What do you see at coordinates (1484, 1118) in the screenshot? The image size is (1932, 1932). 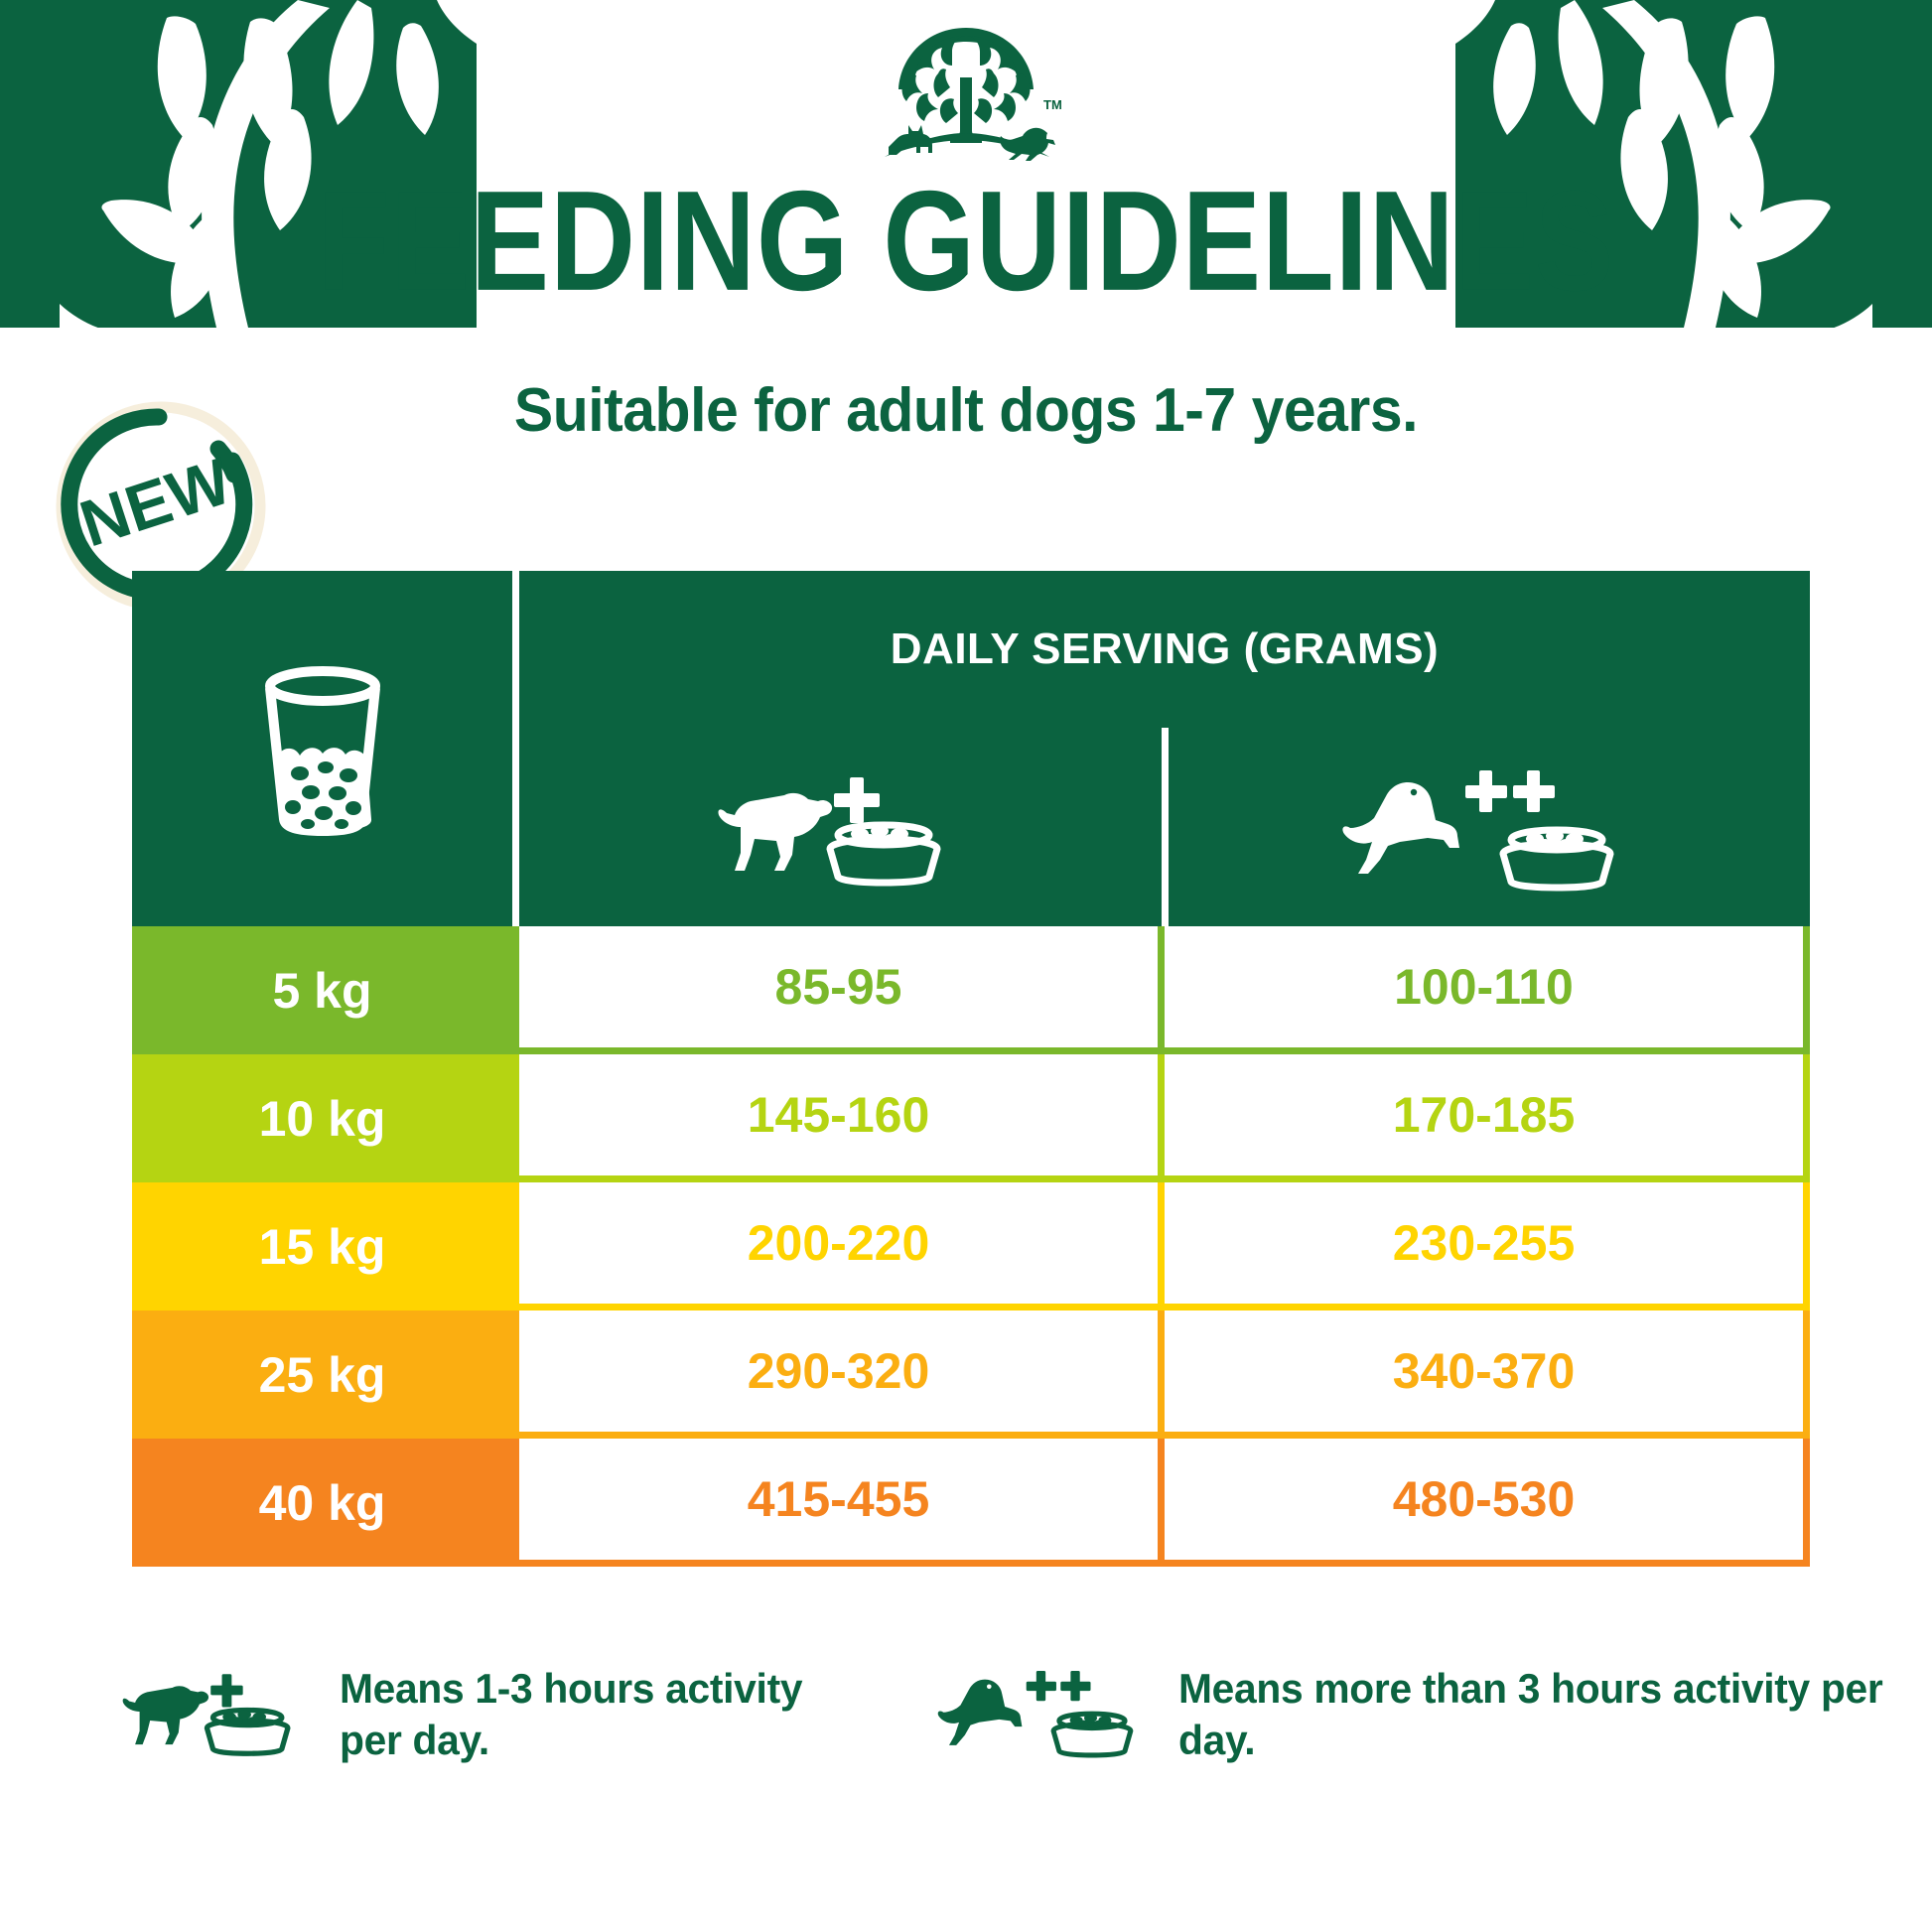 I see `cell-high-activity: 170-185` at bounding box center [1484, 1118].